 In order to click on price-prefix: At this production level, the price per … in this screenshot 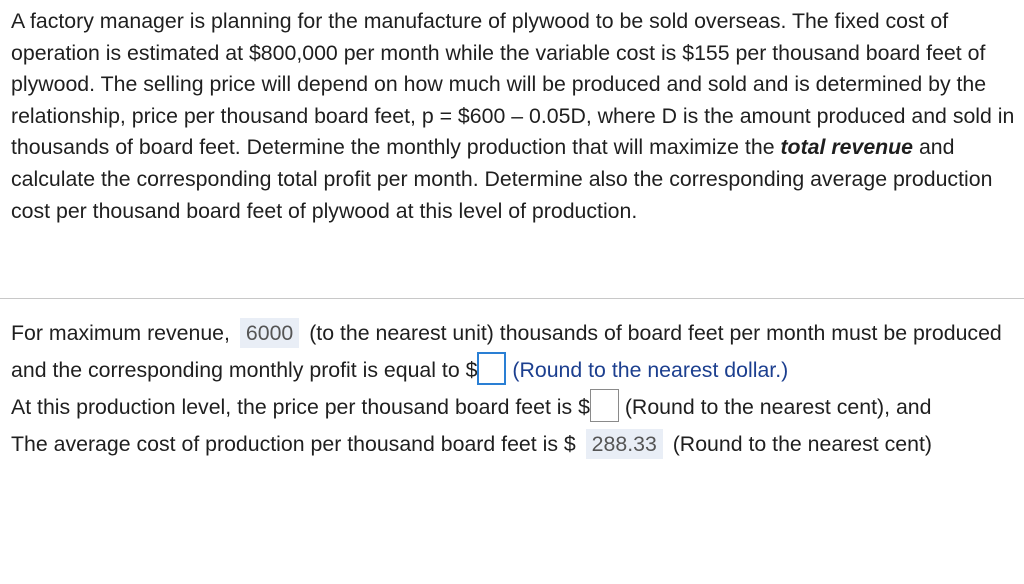, I will do `click(300, 407)`.